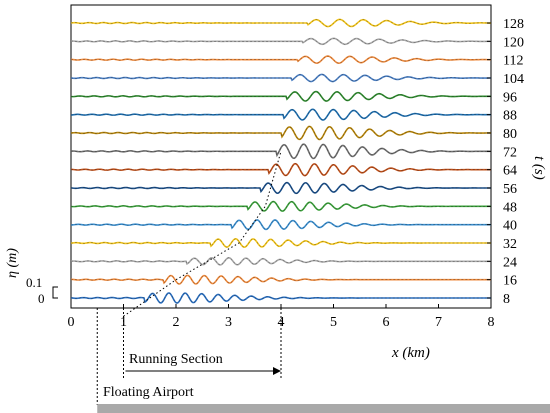  Describe the element at coordinates (55, 292) in the screenshot. I see `scale-bar` at that location.